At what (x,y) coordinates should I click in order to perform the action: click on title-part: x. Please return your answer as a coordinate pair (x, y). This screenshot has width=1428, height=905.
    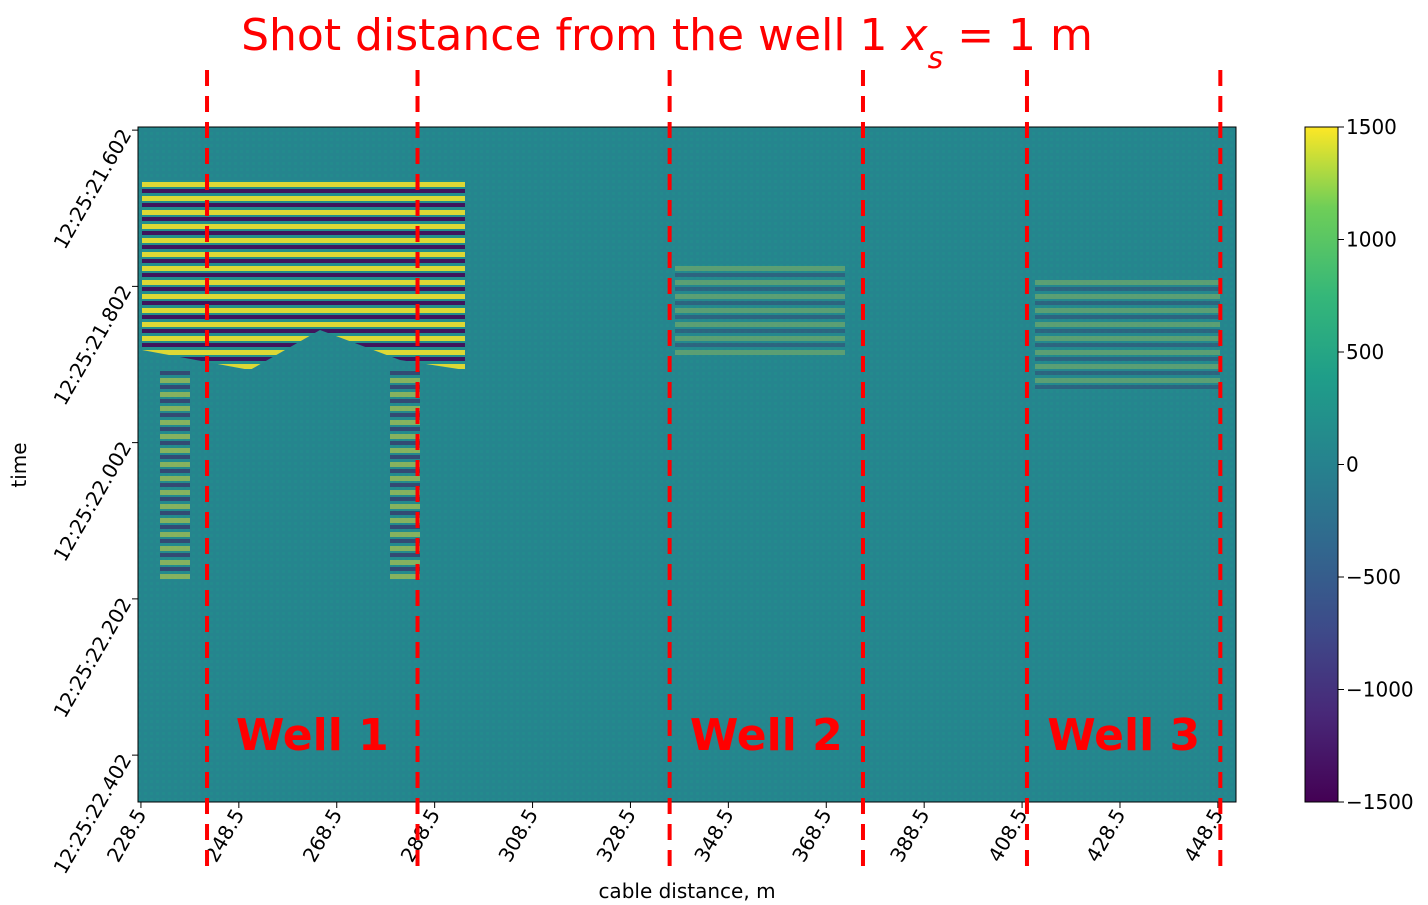
    Looking at the image, I should click on (914, 35).